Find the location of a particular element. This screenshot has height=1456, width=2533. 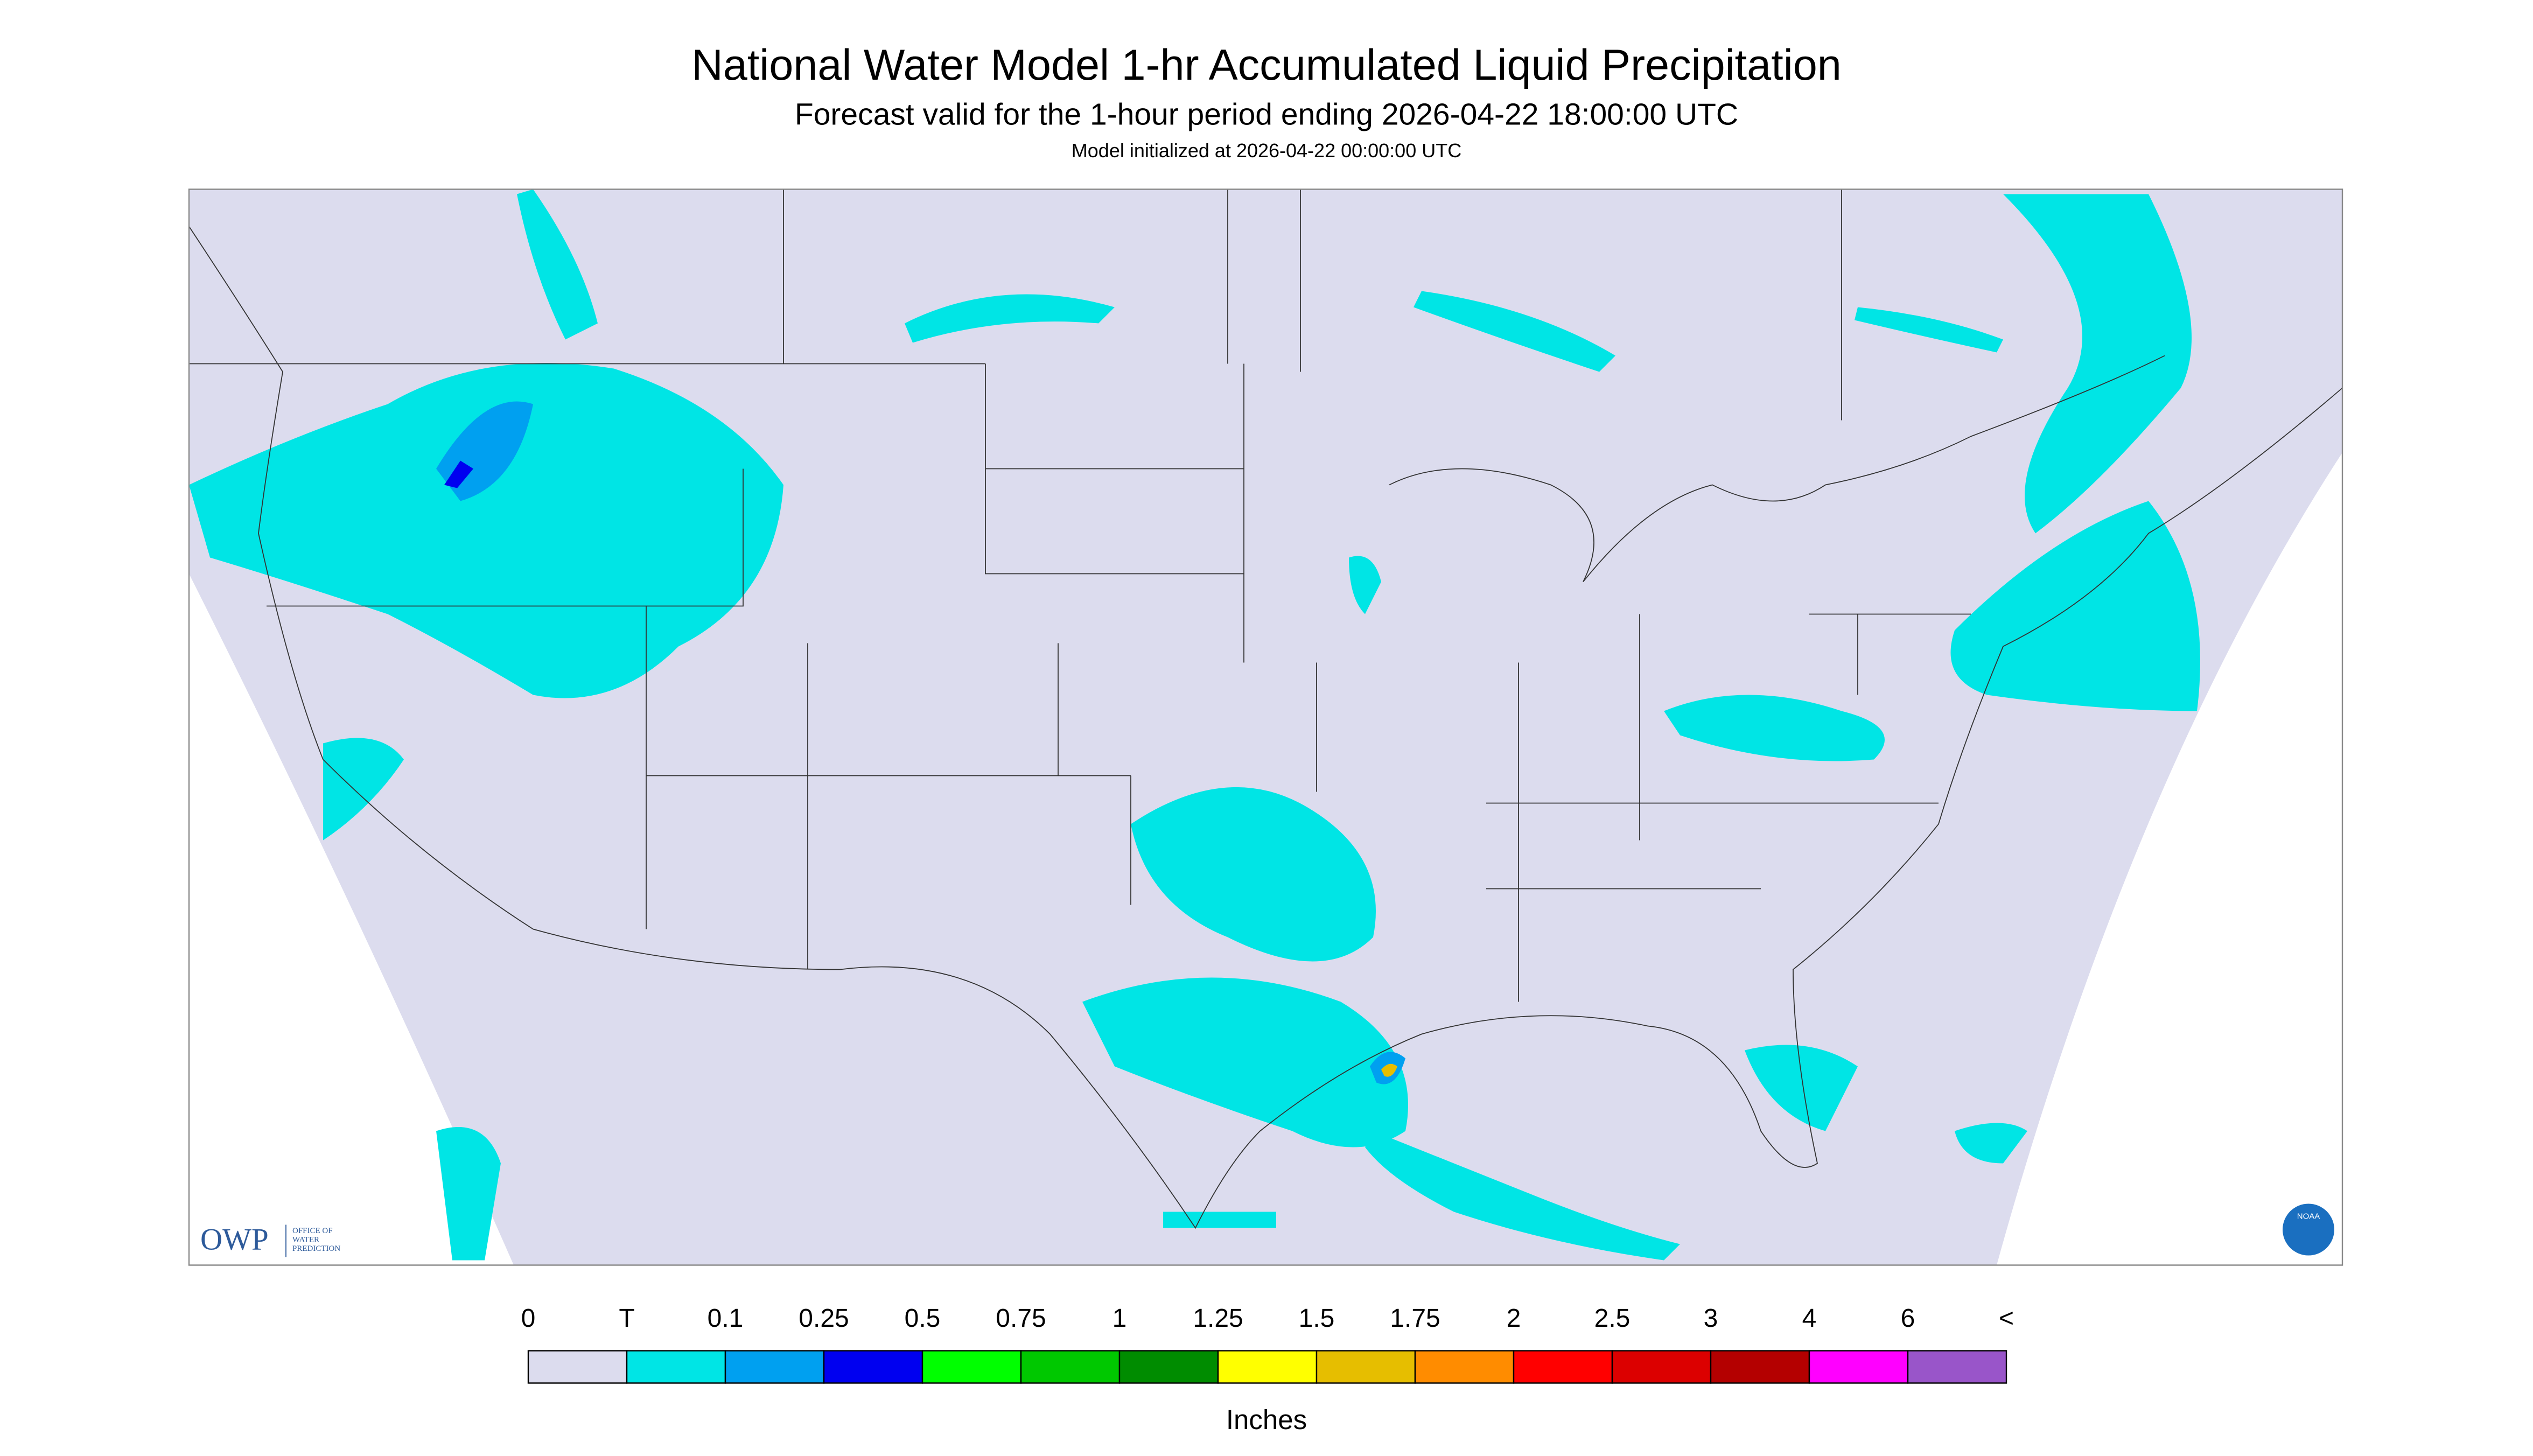

legend-label: T is located at coordinates (627, 1318).